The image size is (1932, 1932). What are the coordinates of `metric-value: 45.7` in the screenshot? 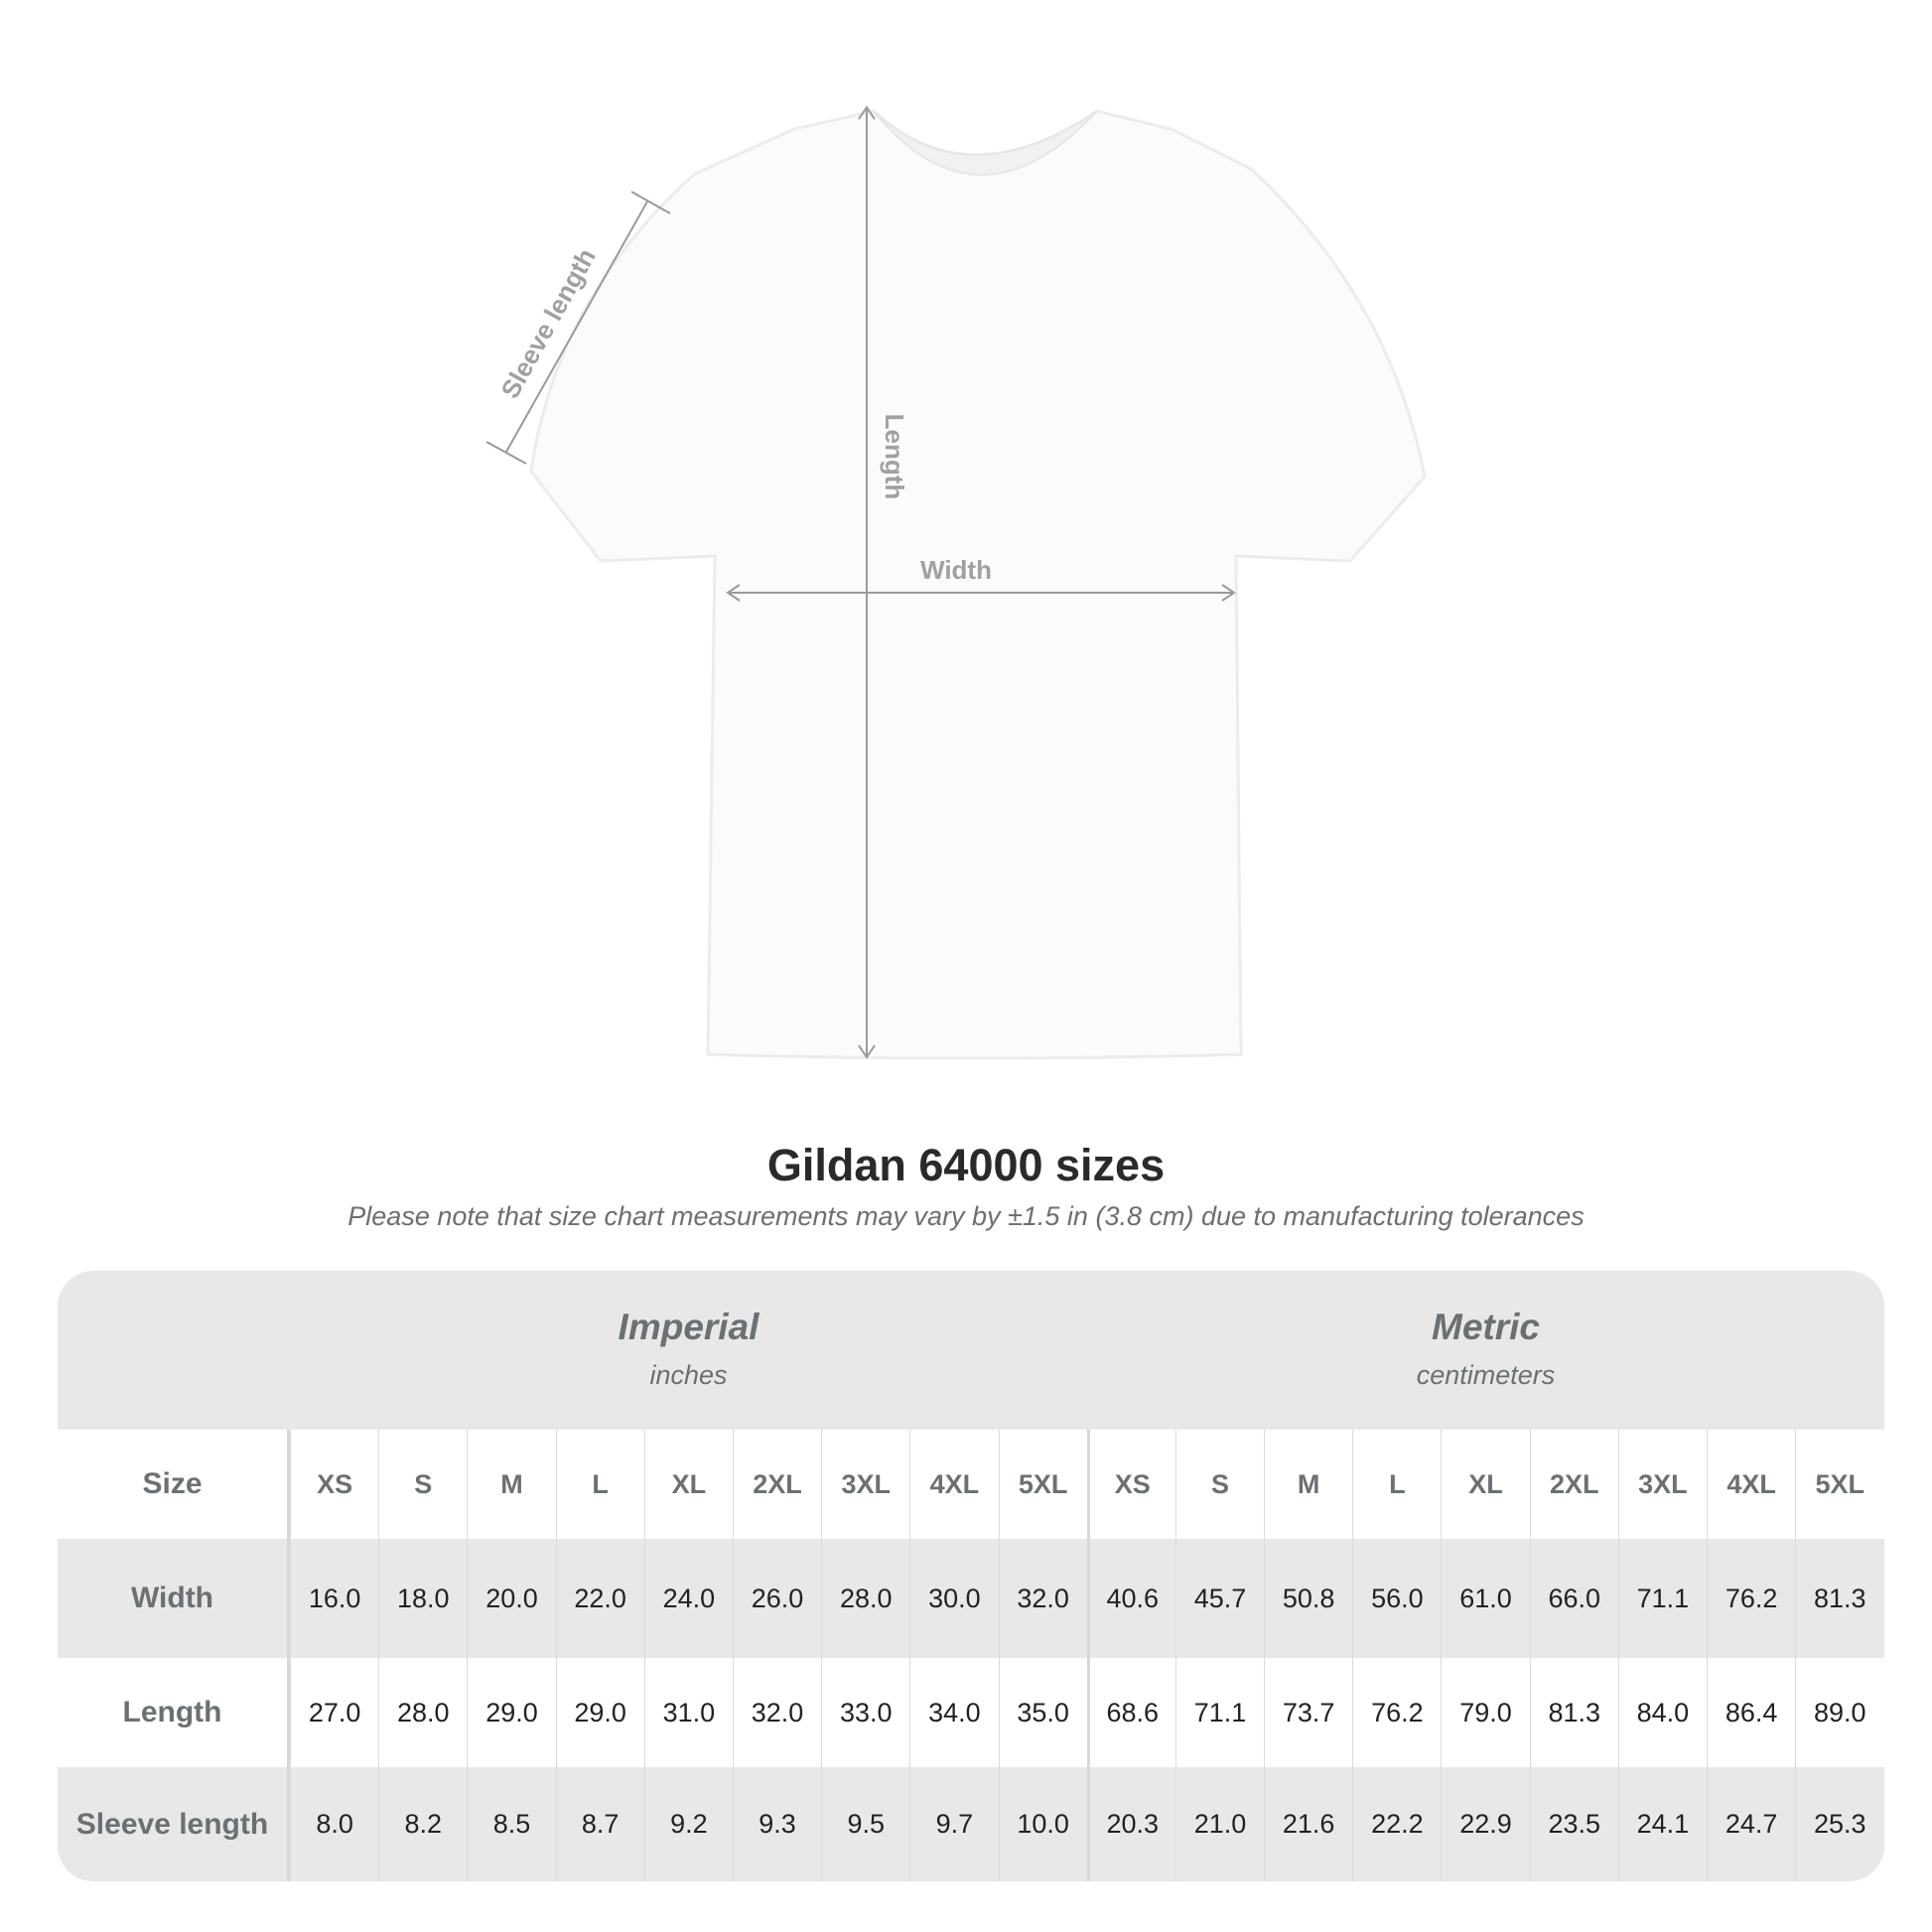 It's located at (1219, 1599).